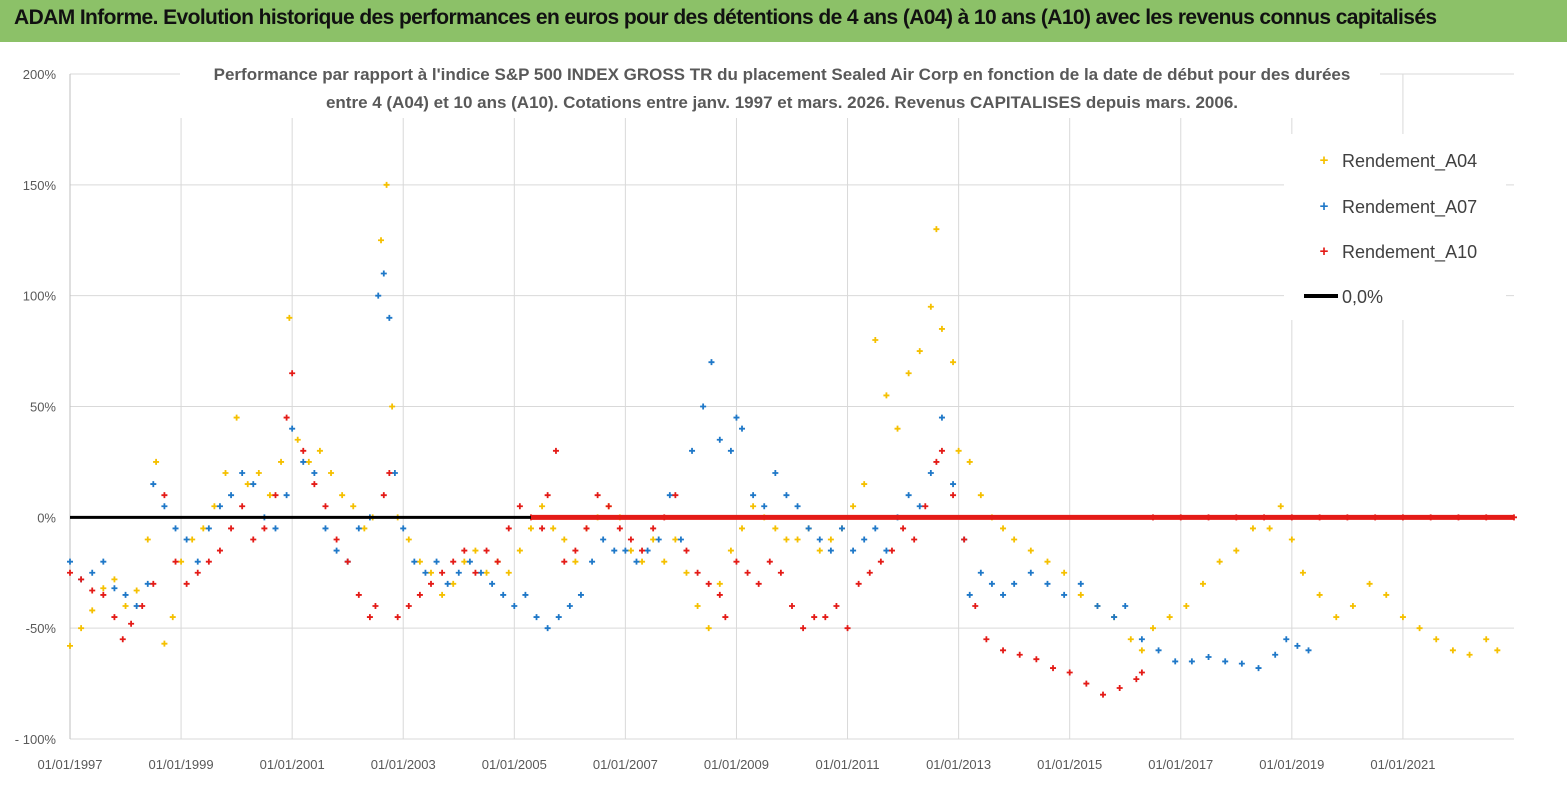  What do you see at coordinates (69, 764) in the screenshot?
I see `x-tick-label: 01/01/1997` at bounding box center [69, 764].